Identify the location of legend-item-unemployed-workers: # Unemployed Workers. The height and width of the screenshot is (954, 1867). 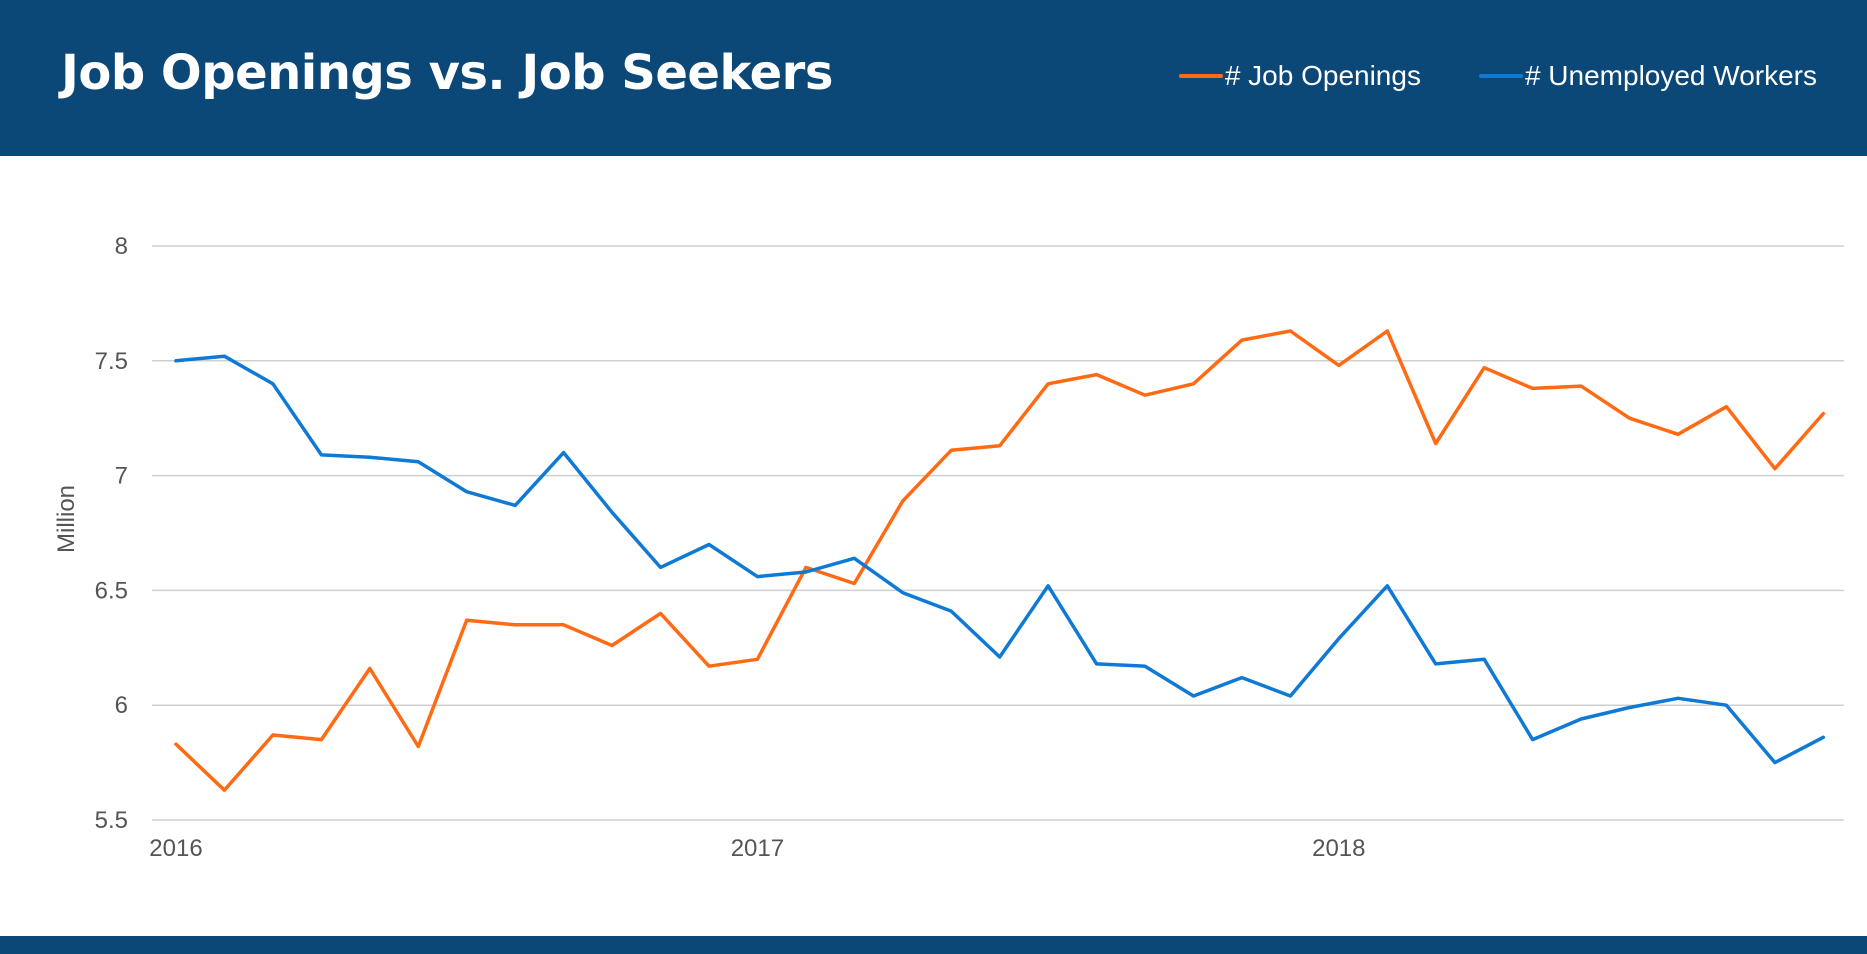
(1647, 76).